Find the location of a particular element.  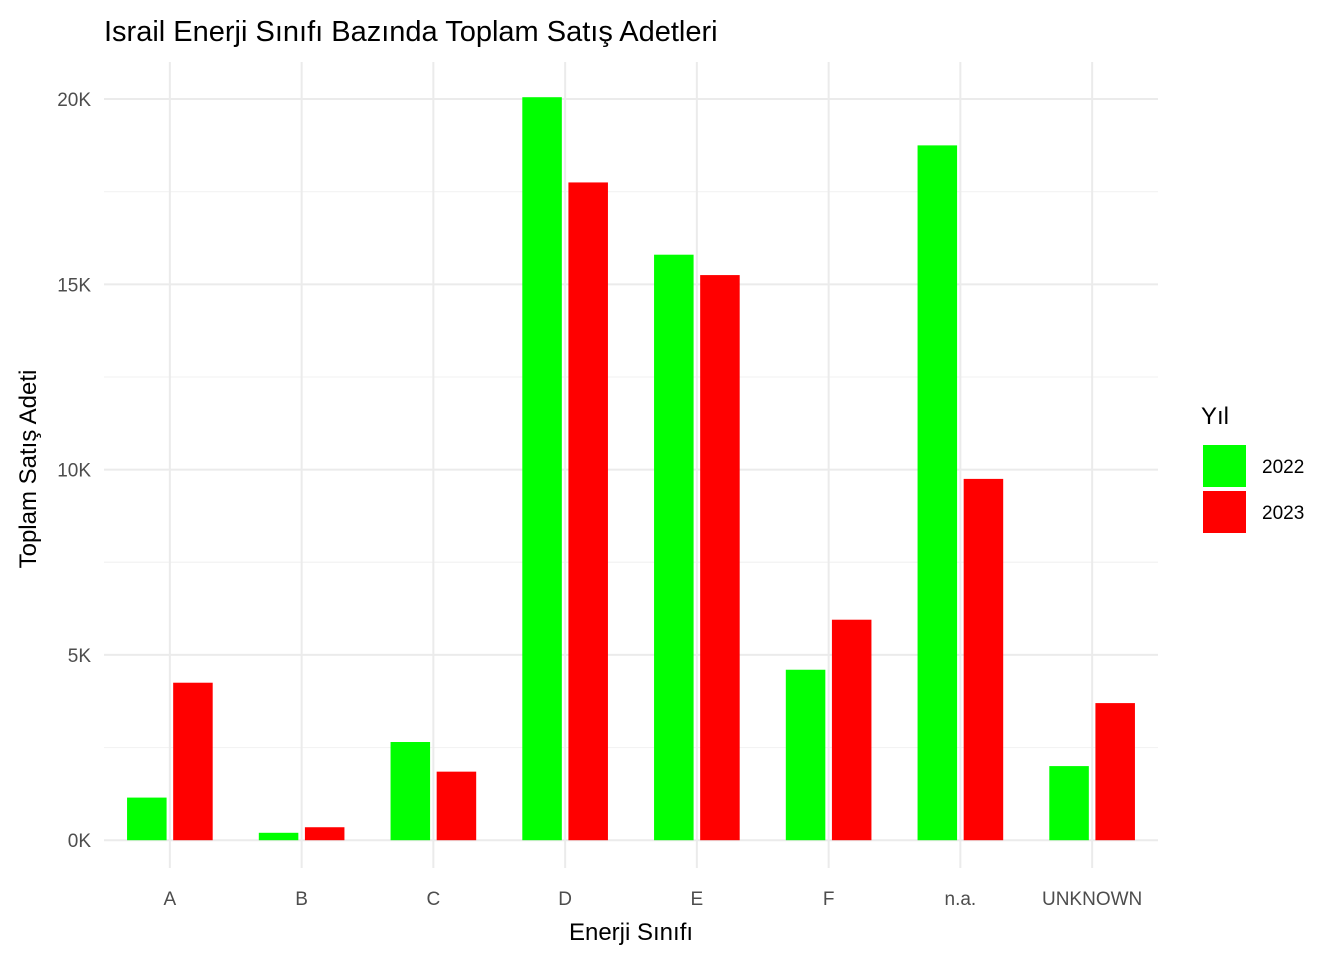

bar-2022-a is located at coordinates (147, 819).